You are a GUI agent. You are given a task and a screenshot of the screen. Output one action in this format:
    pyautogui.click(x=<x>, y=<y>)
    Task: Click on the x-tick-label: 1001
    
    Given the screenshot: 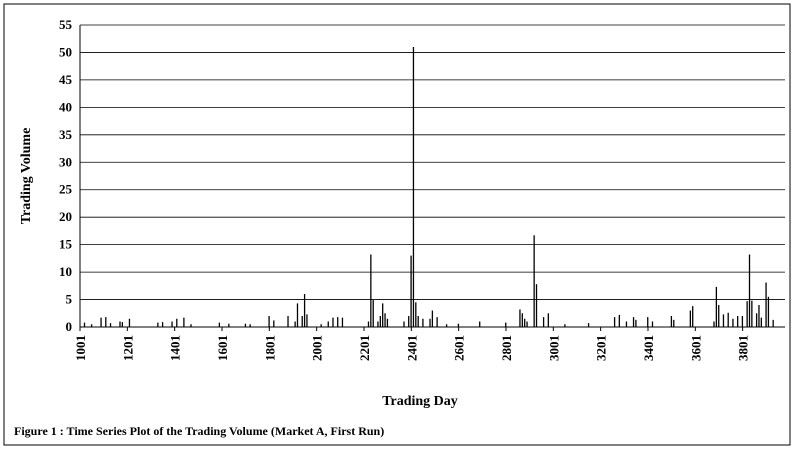 What is the action you would take?
    pyautogui.click(x=80, y=348)
    